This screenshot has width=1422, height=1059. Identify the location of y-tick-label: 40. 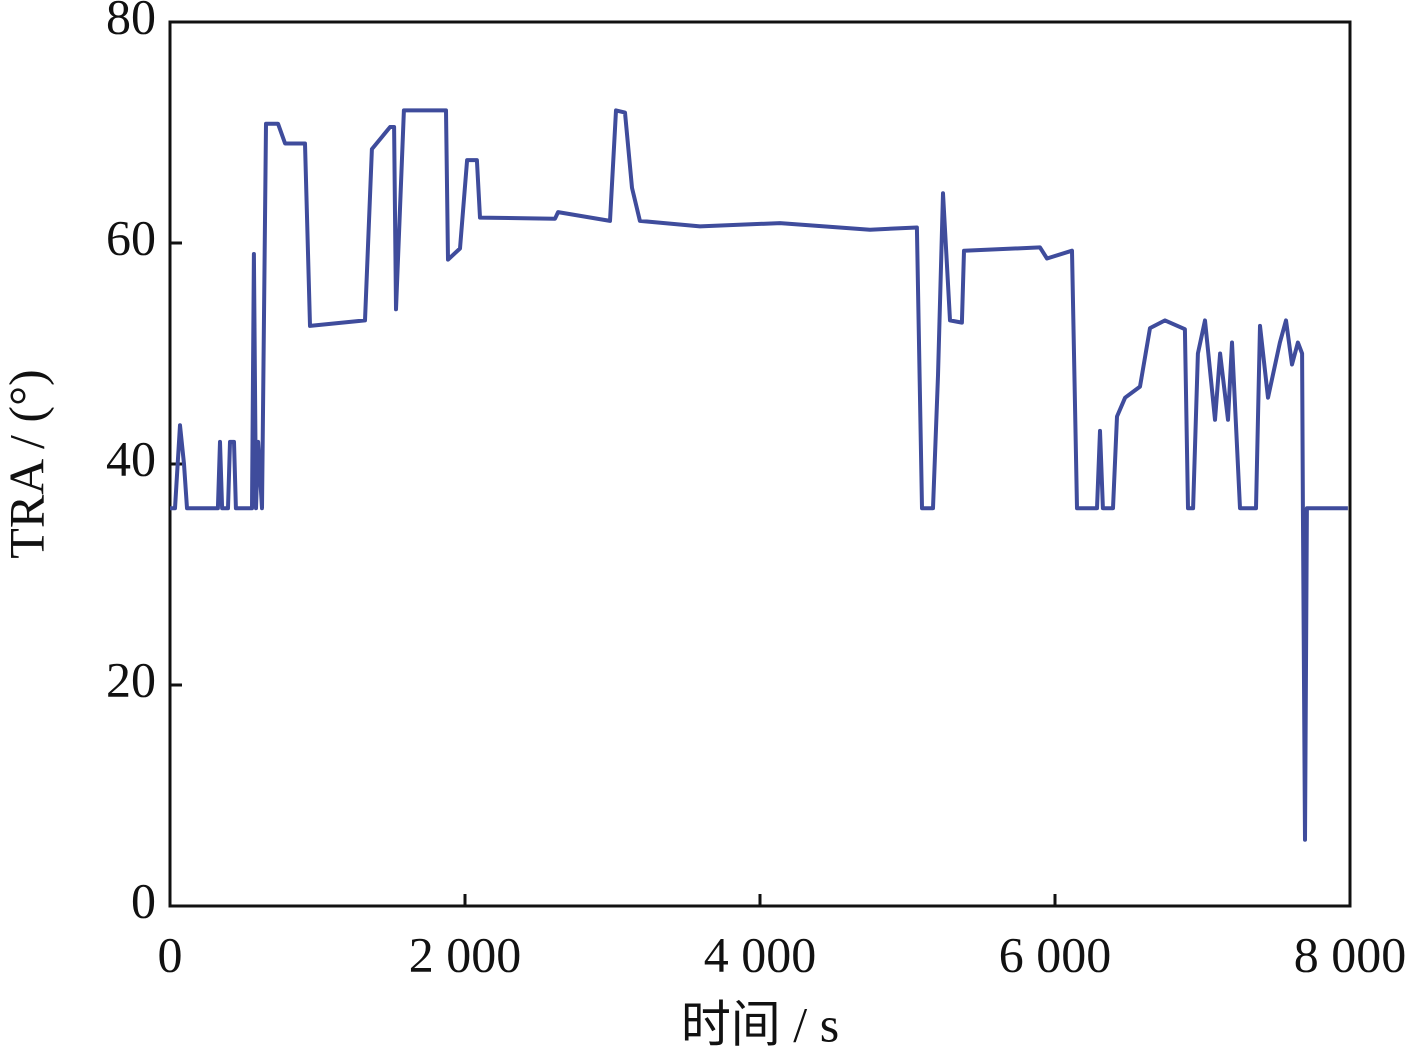
(131, 458).